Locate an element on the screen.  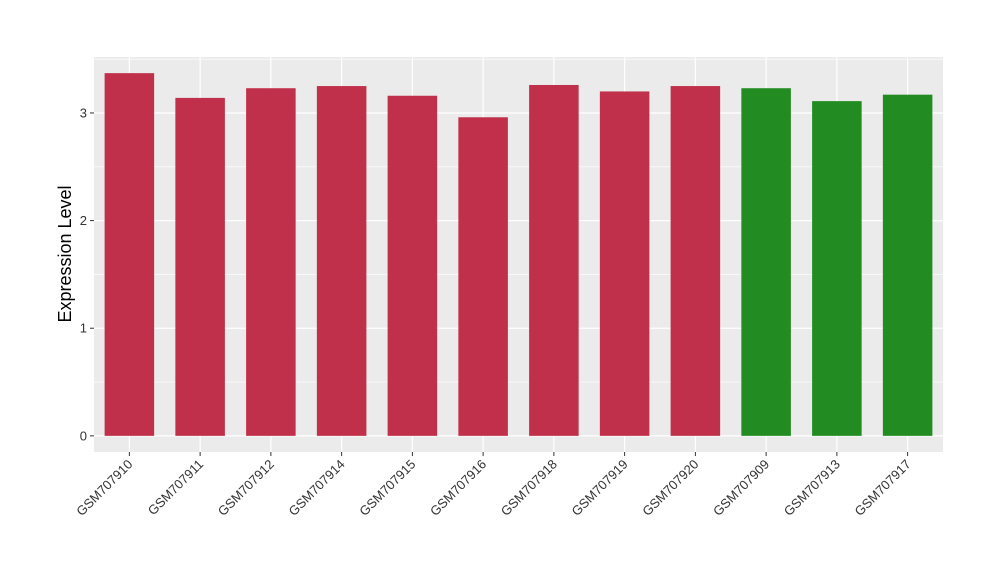
bar-gsm707912 is located at coordinates (271, 262).